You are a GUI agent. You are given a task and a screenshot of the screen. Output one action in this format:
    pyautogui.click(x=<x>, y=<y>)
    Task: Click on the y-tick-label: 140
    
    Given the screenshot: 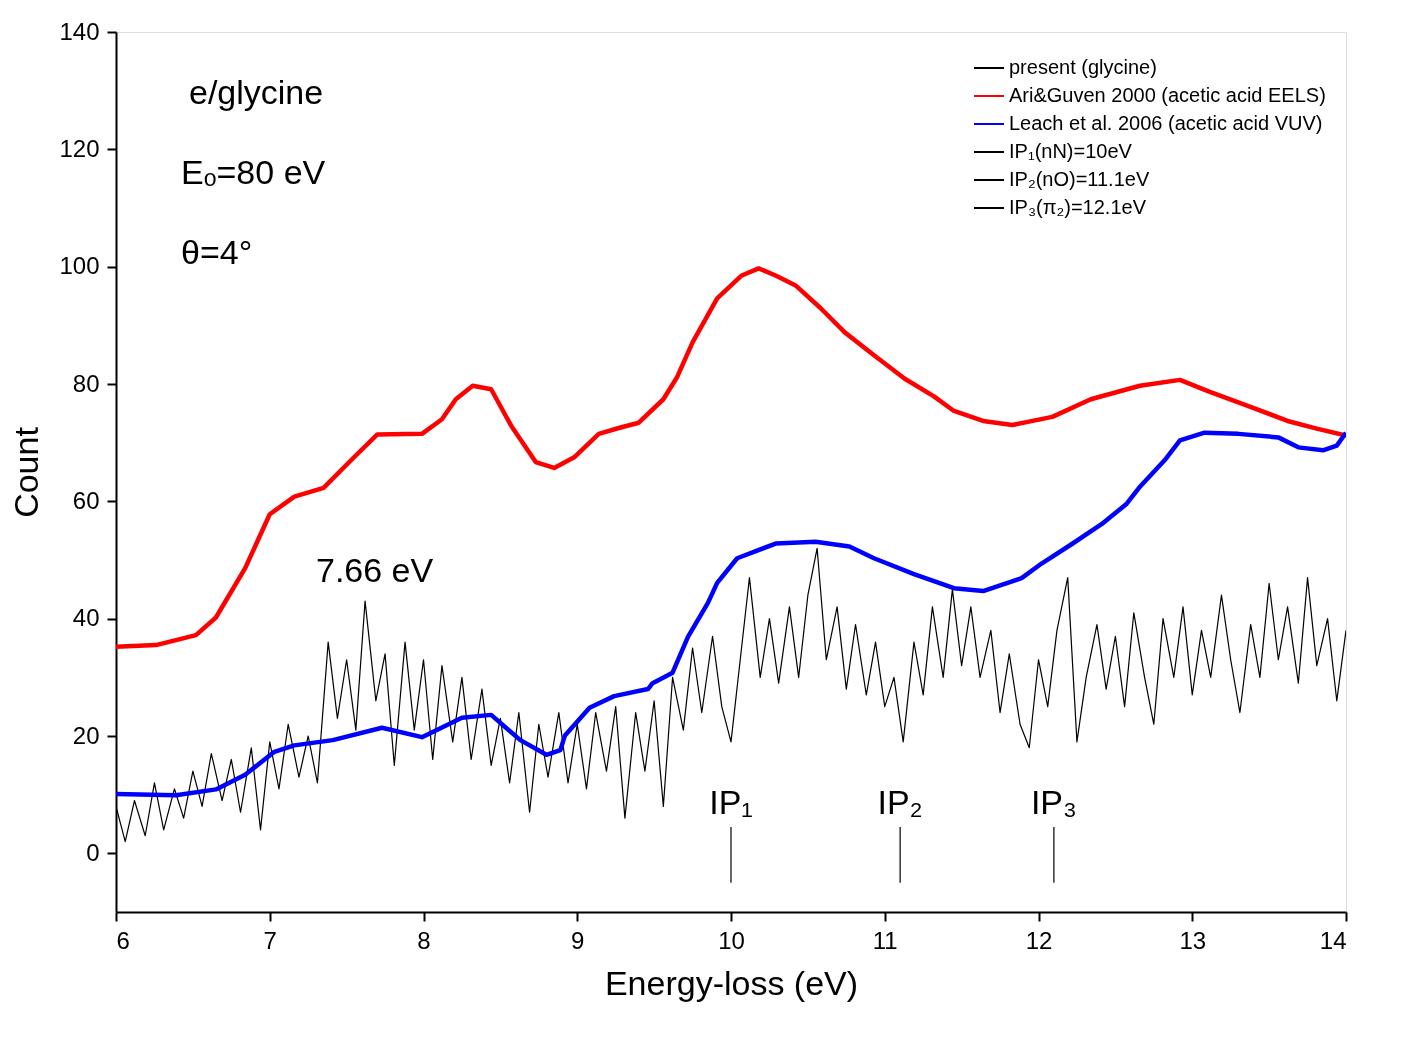 What is the action you would take?
    pyautogui.click(x=79, y=31)
    